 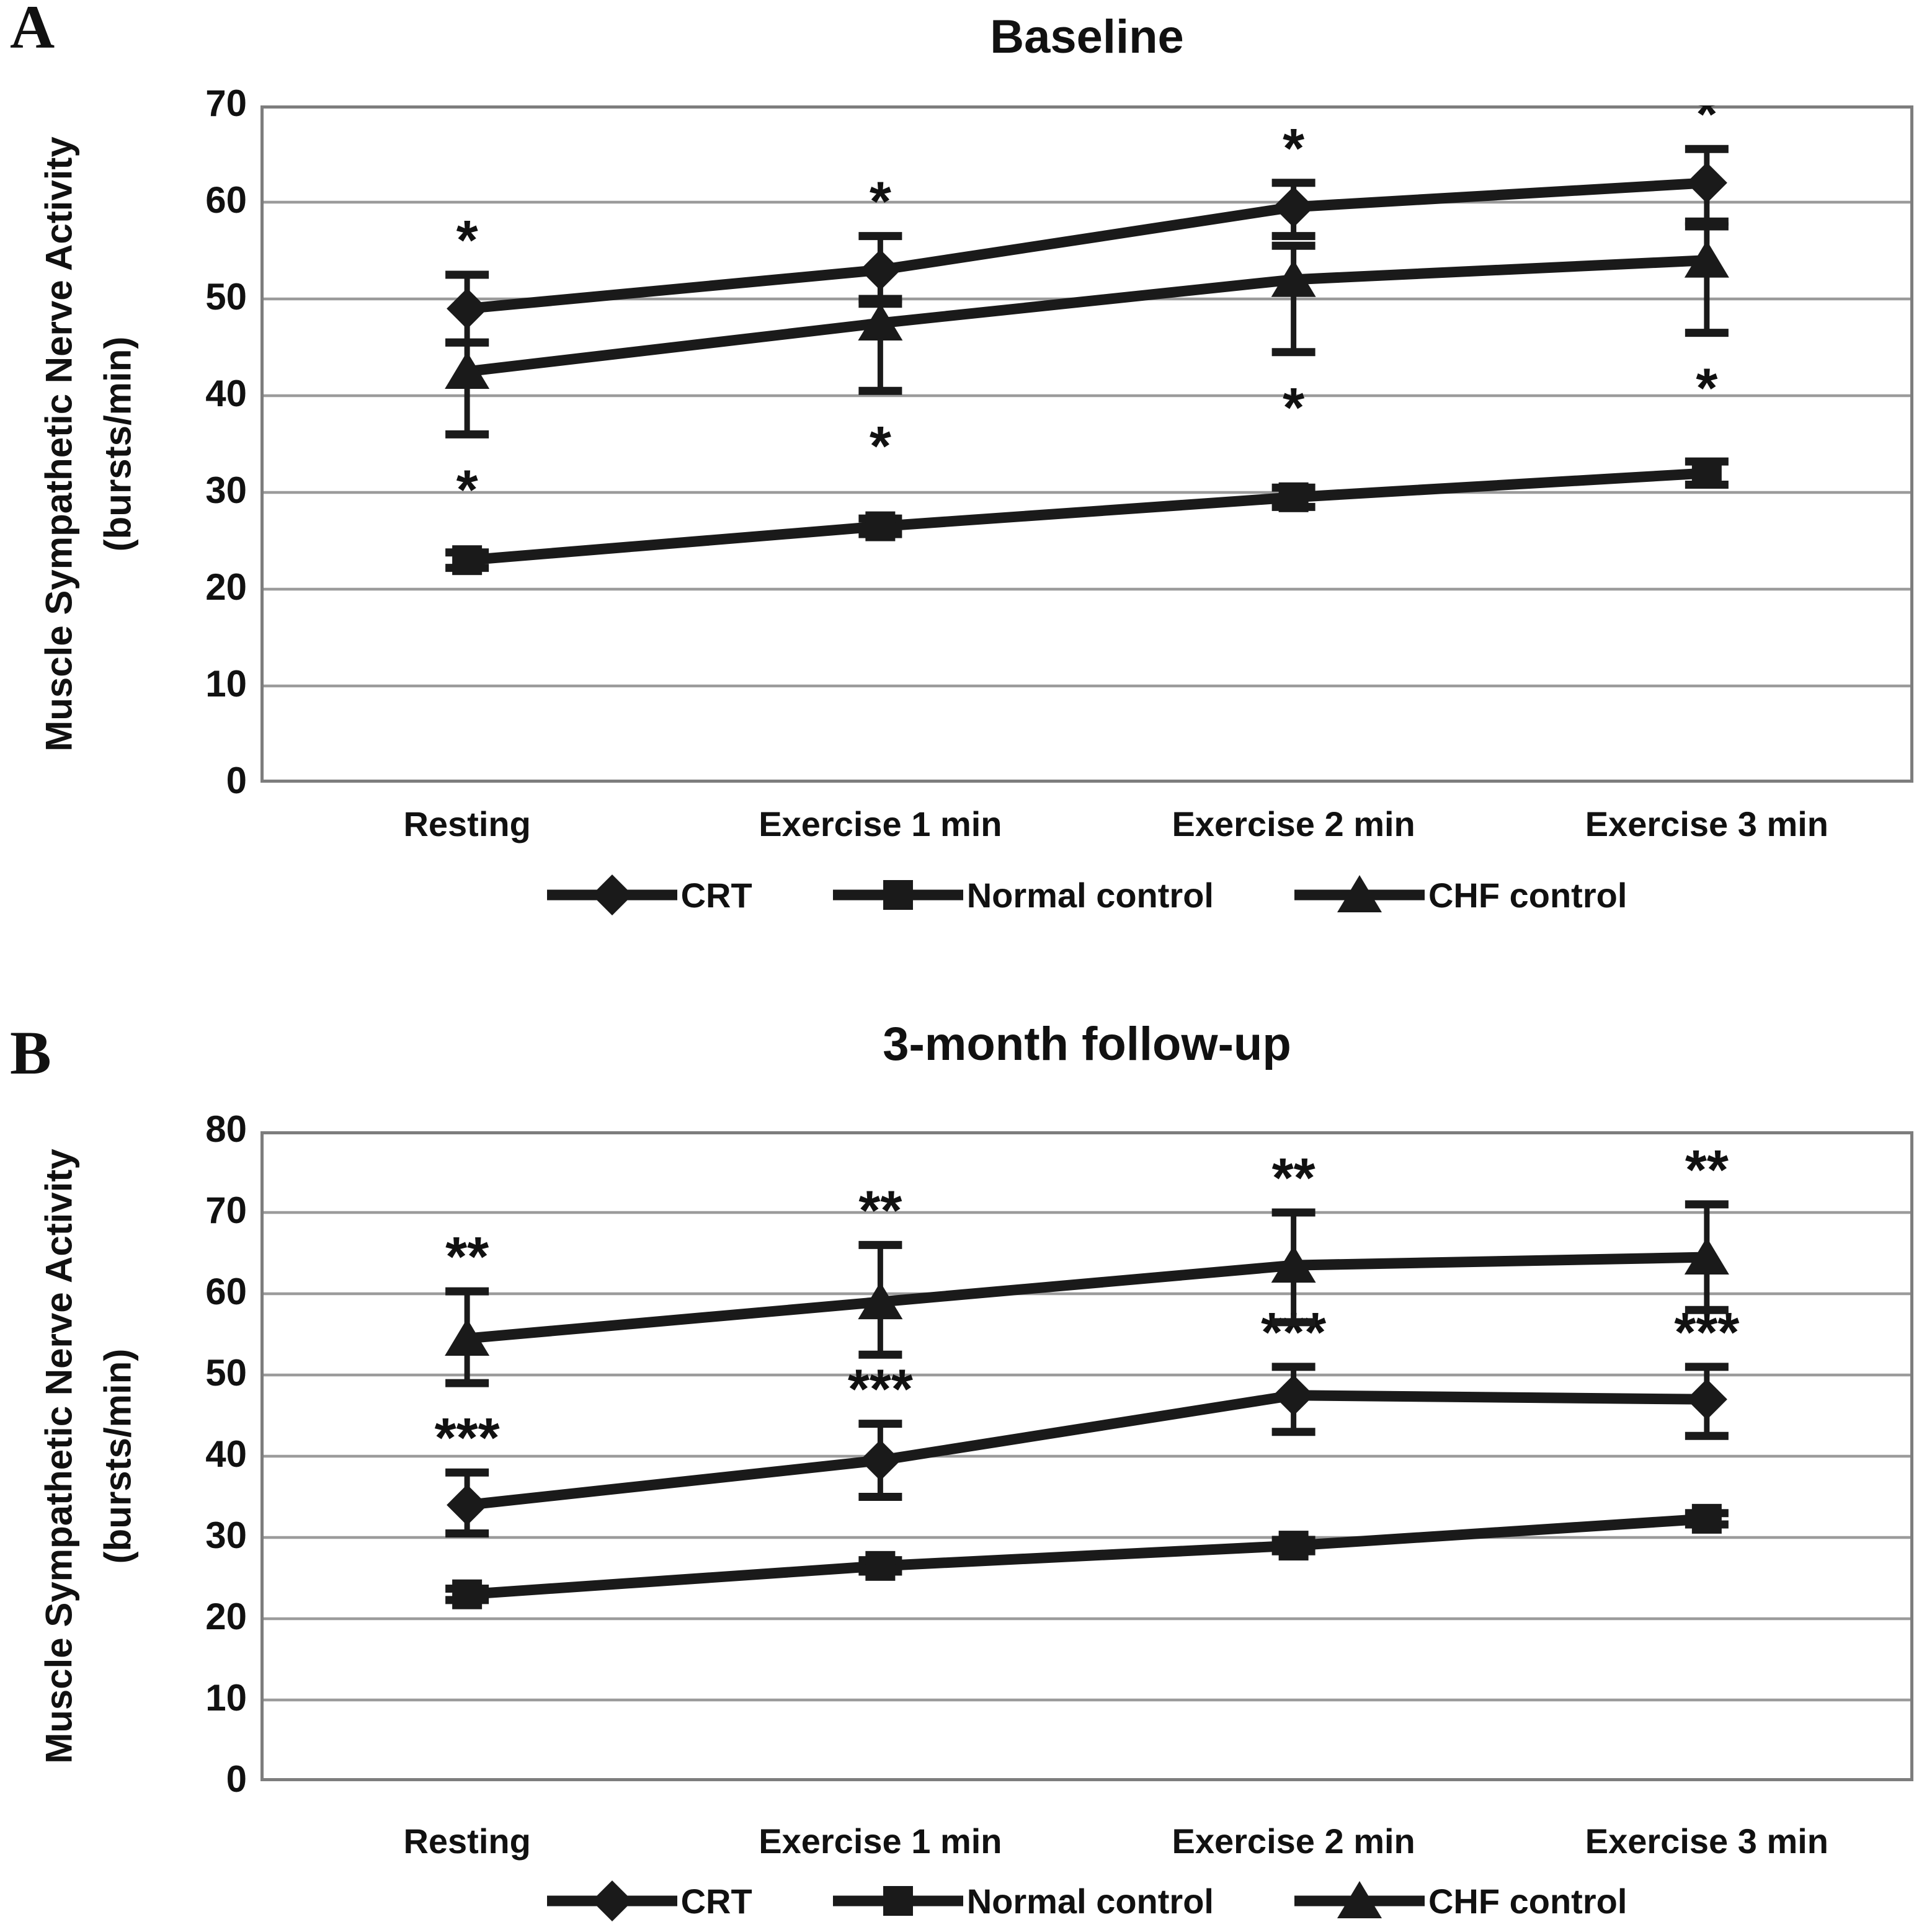 I want to click on y-tick-label-80: 80, so click(x=226, y=1129).